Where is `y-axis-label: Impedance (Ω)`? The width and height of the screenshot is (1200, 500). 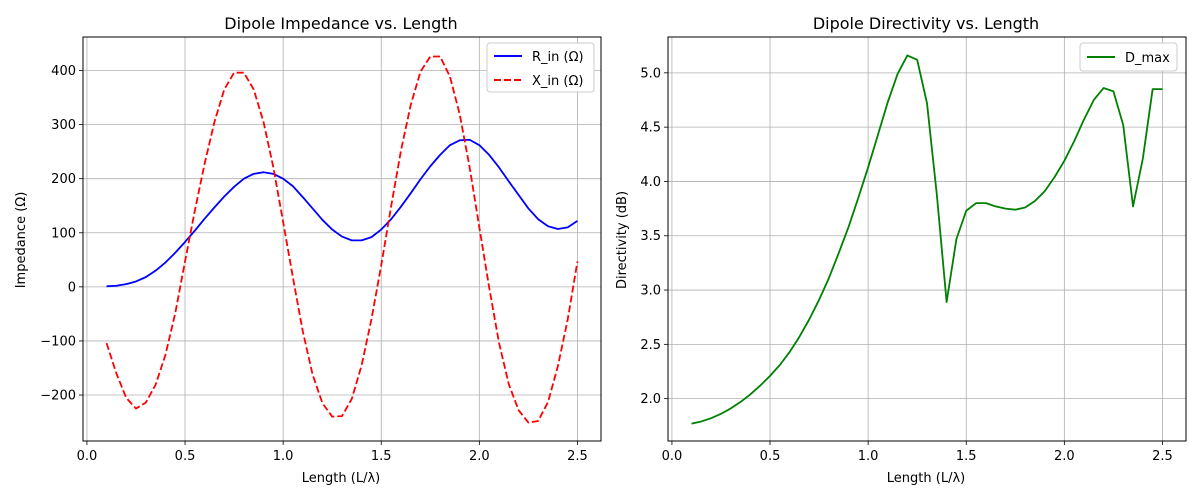 y-axis-label: Impedance (Ω) is located at coordinates (21, 240).